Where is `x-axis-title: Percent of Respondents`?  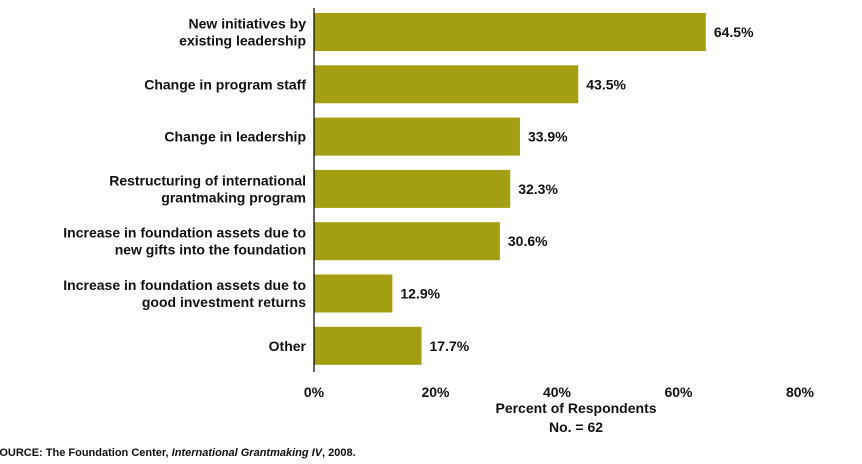
x-axis-title: Percent of Respondents is located at coordinates (575, 408).